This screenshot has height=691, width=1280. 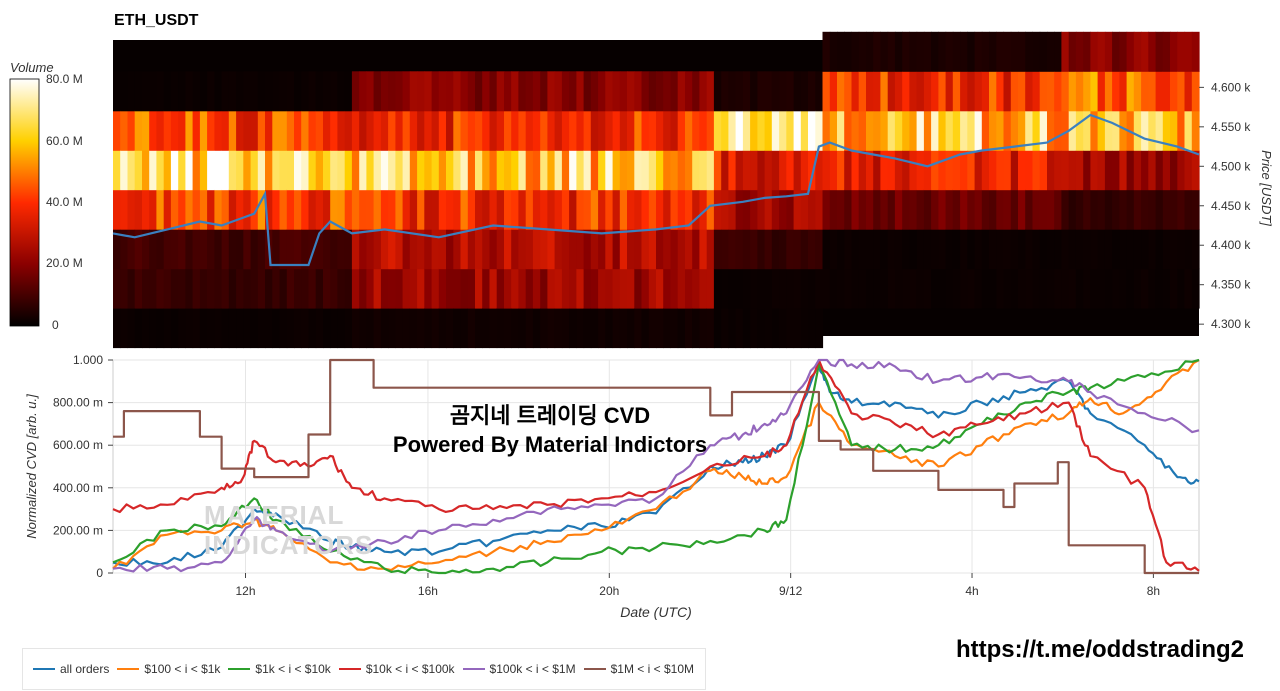 What do you see at coordinates (99, 573) in the screenshot?
I see `cvd-y-tick-label: 0` at bounding box center [99, 573].